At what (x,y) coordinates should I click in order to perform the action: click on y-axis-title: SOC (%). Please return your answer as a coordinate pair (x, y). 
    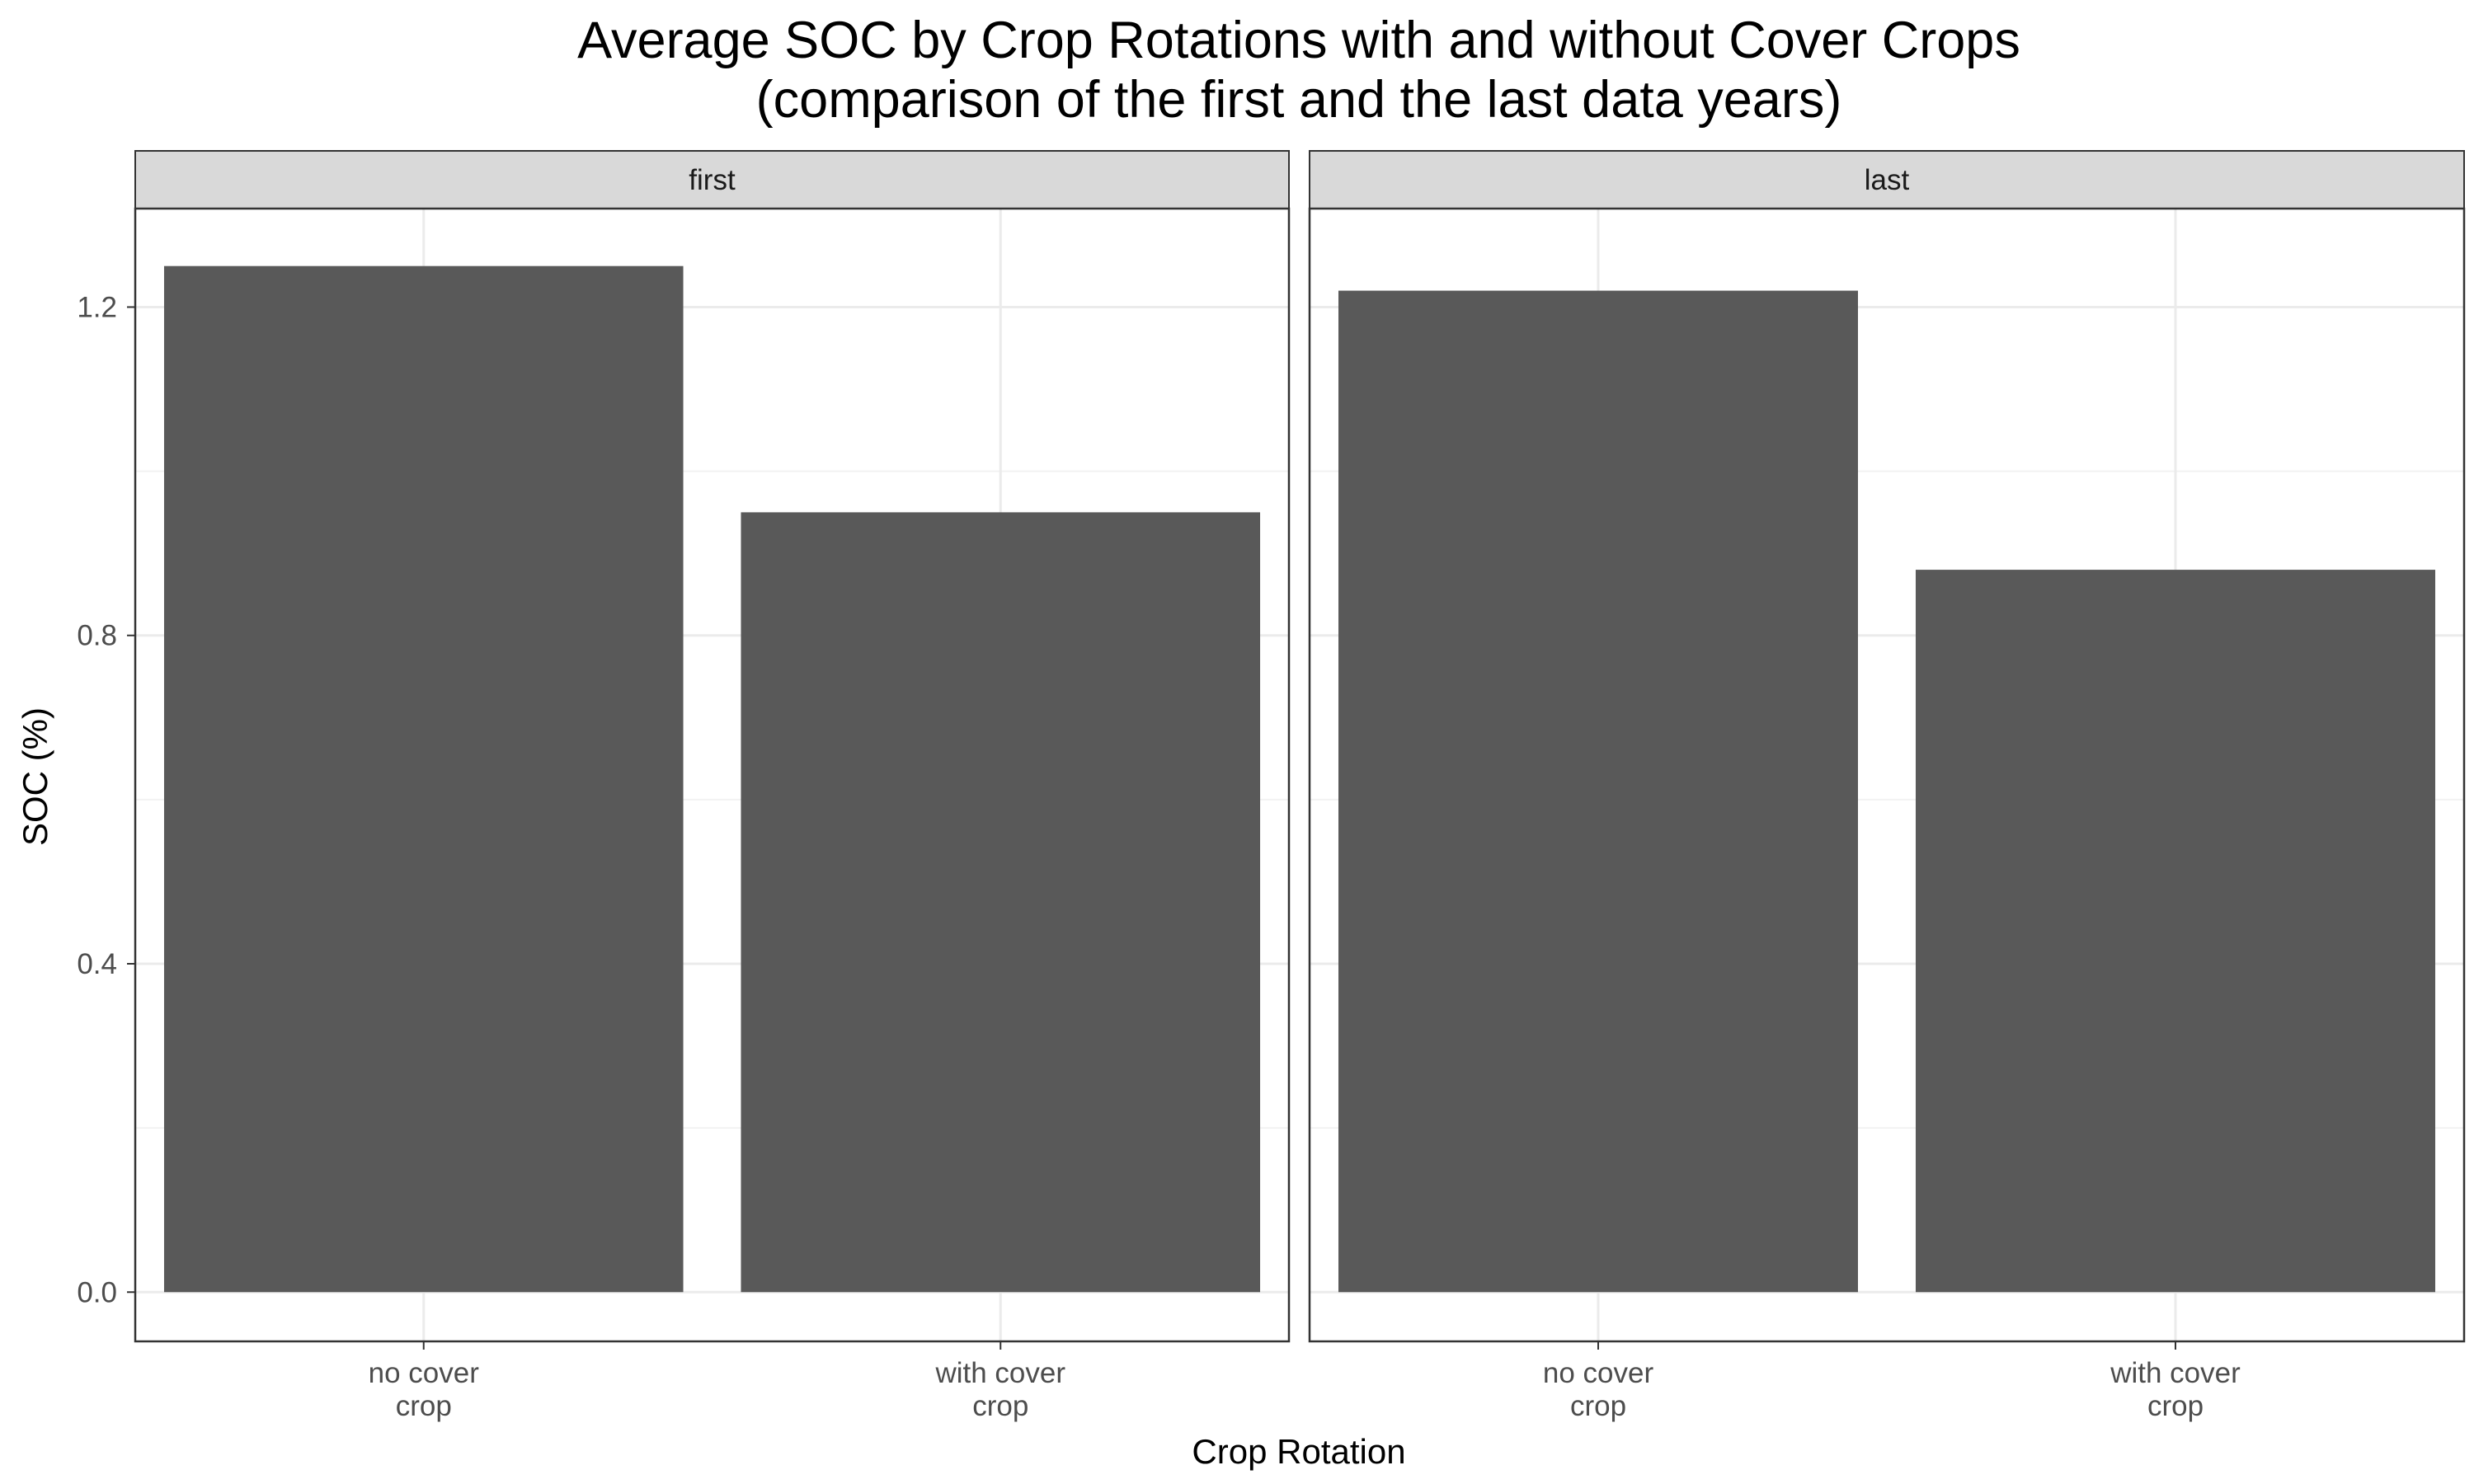
    Looking at the image, I should click on (35, 776).